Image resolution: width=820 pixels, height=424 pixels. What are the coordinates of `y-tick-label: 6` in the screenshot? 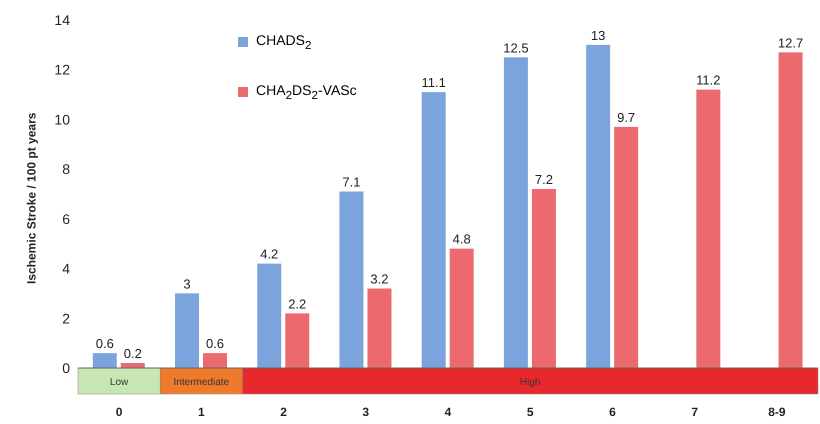 It's located at (66, 218).